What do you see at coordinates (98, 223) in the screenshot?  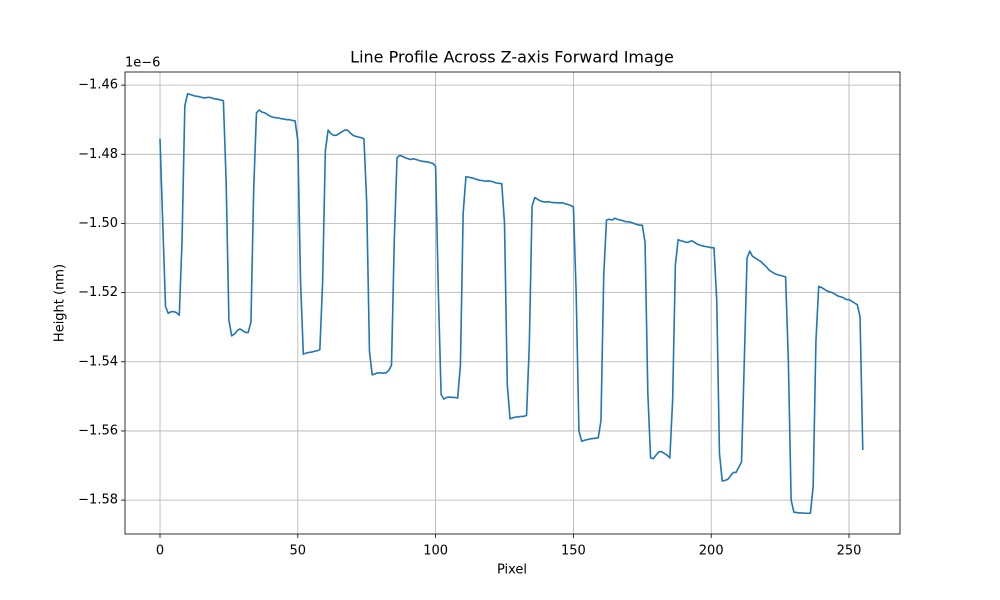 I see `y-tick-label: −1.50` at bounding box center [98, 223].